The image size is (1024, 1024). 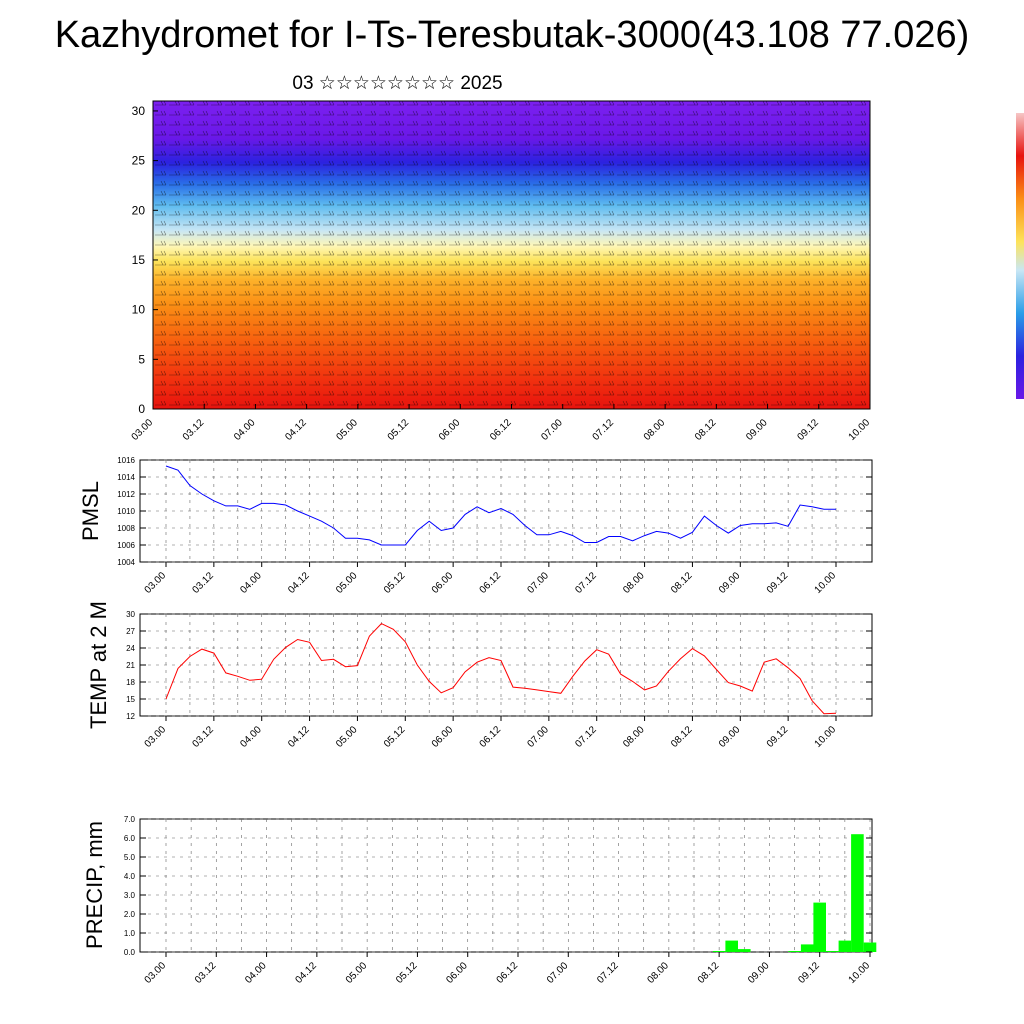 I want to click on y-tick-label: 21, so click(x=130, y=665).